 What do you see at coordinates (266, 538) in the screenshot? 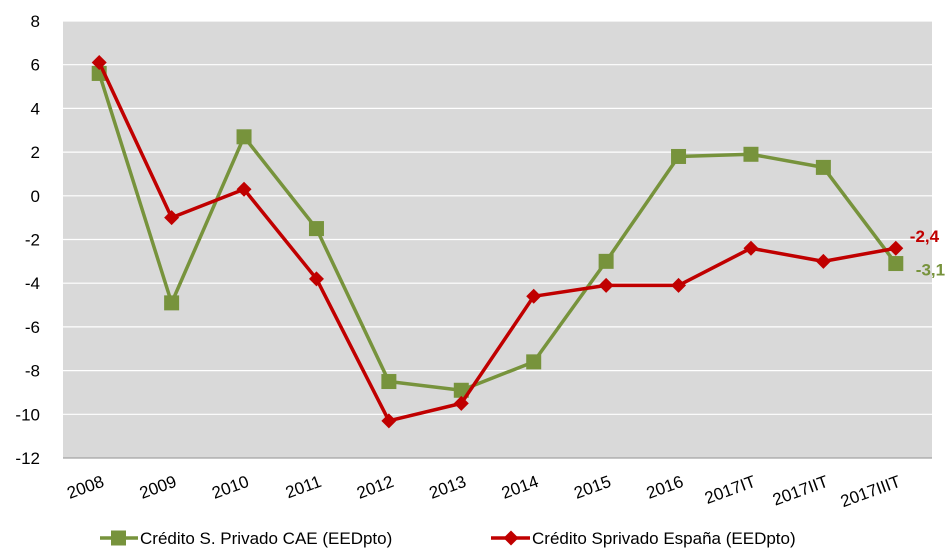
I see `legend-label-cae: Crédito S. Privado CAE (EEDpto)` at bounding box center [266, 538].